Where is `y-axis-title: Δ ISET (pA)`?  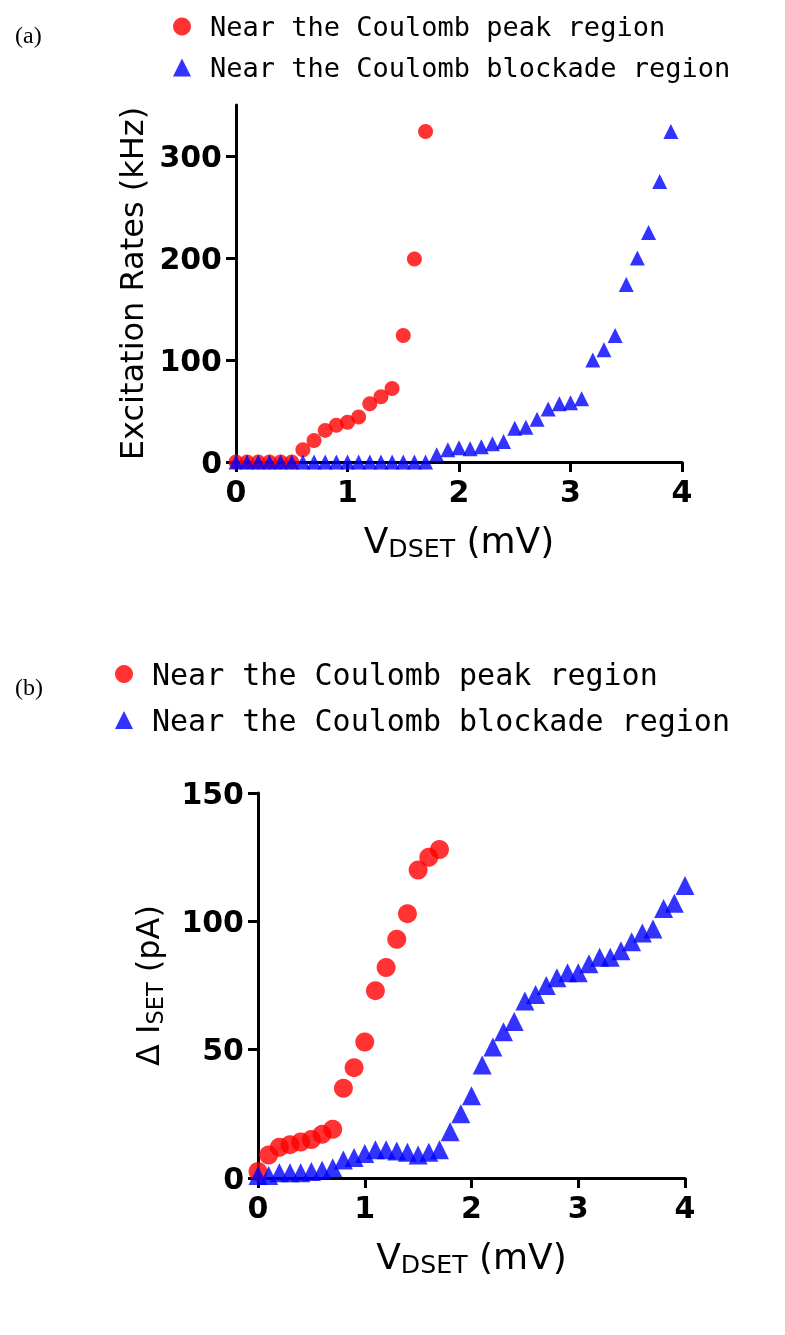 y-axis-title: Δ ISET (pA) is located at coordinates (148, 985).